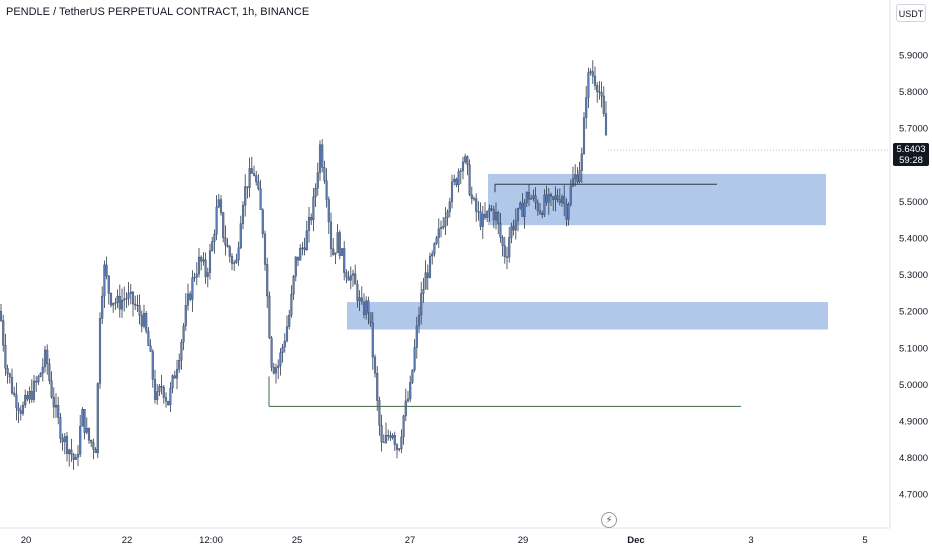 Image resolution: width=932 pixels, height=550 pixels. I want to click on y-tick-label: 4.7000, so click(913, 495).